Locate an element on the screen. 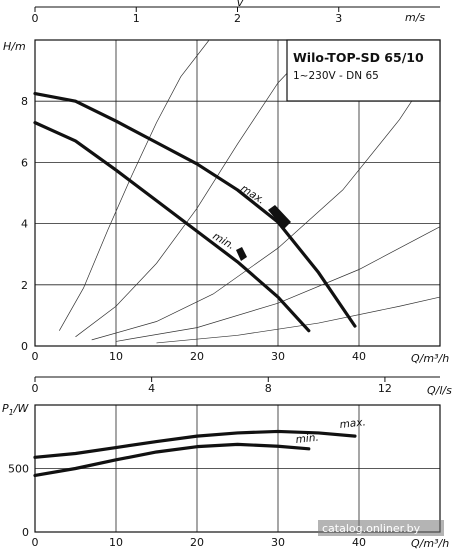 The height and width of the screenshot is (550, 458). p1-unit: /W is located at coordinates (21, 408).